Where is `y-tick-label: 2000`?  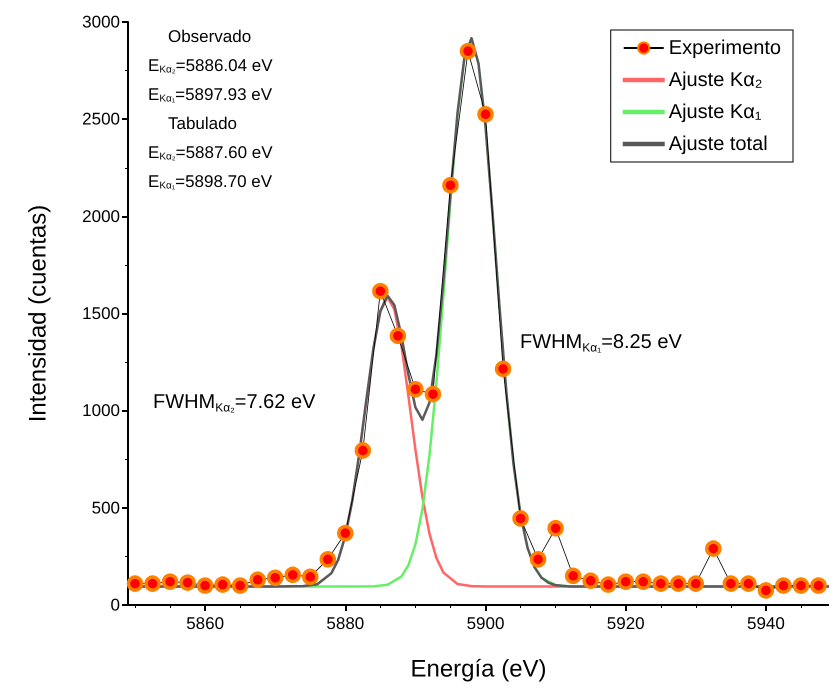
y-tick-label: 2000 is located at coordinates (101, 216).